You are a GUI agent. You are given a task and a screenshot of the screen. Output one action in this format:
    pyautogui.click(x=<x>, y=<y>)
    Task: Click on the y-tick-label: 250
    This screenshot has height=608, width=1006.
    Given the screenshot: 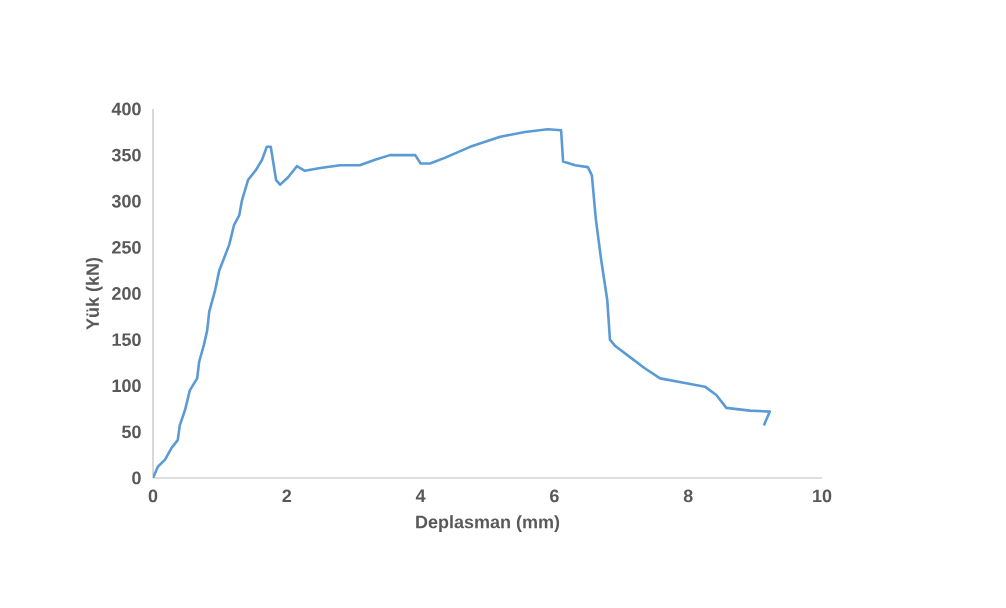 What is the action you would take?
    pyautogui.click(x=126, y=247)
    